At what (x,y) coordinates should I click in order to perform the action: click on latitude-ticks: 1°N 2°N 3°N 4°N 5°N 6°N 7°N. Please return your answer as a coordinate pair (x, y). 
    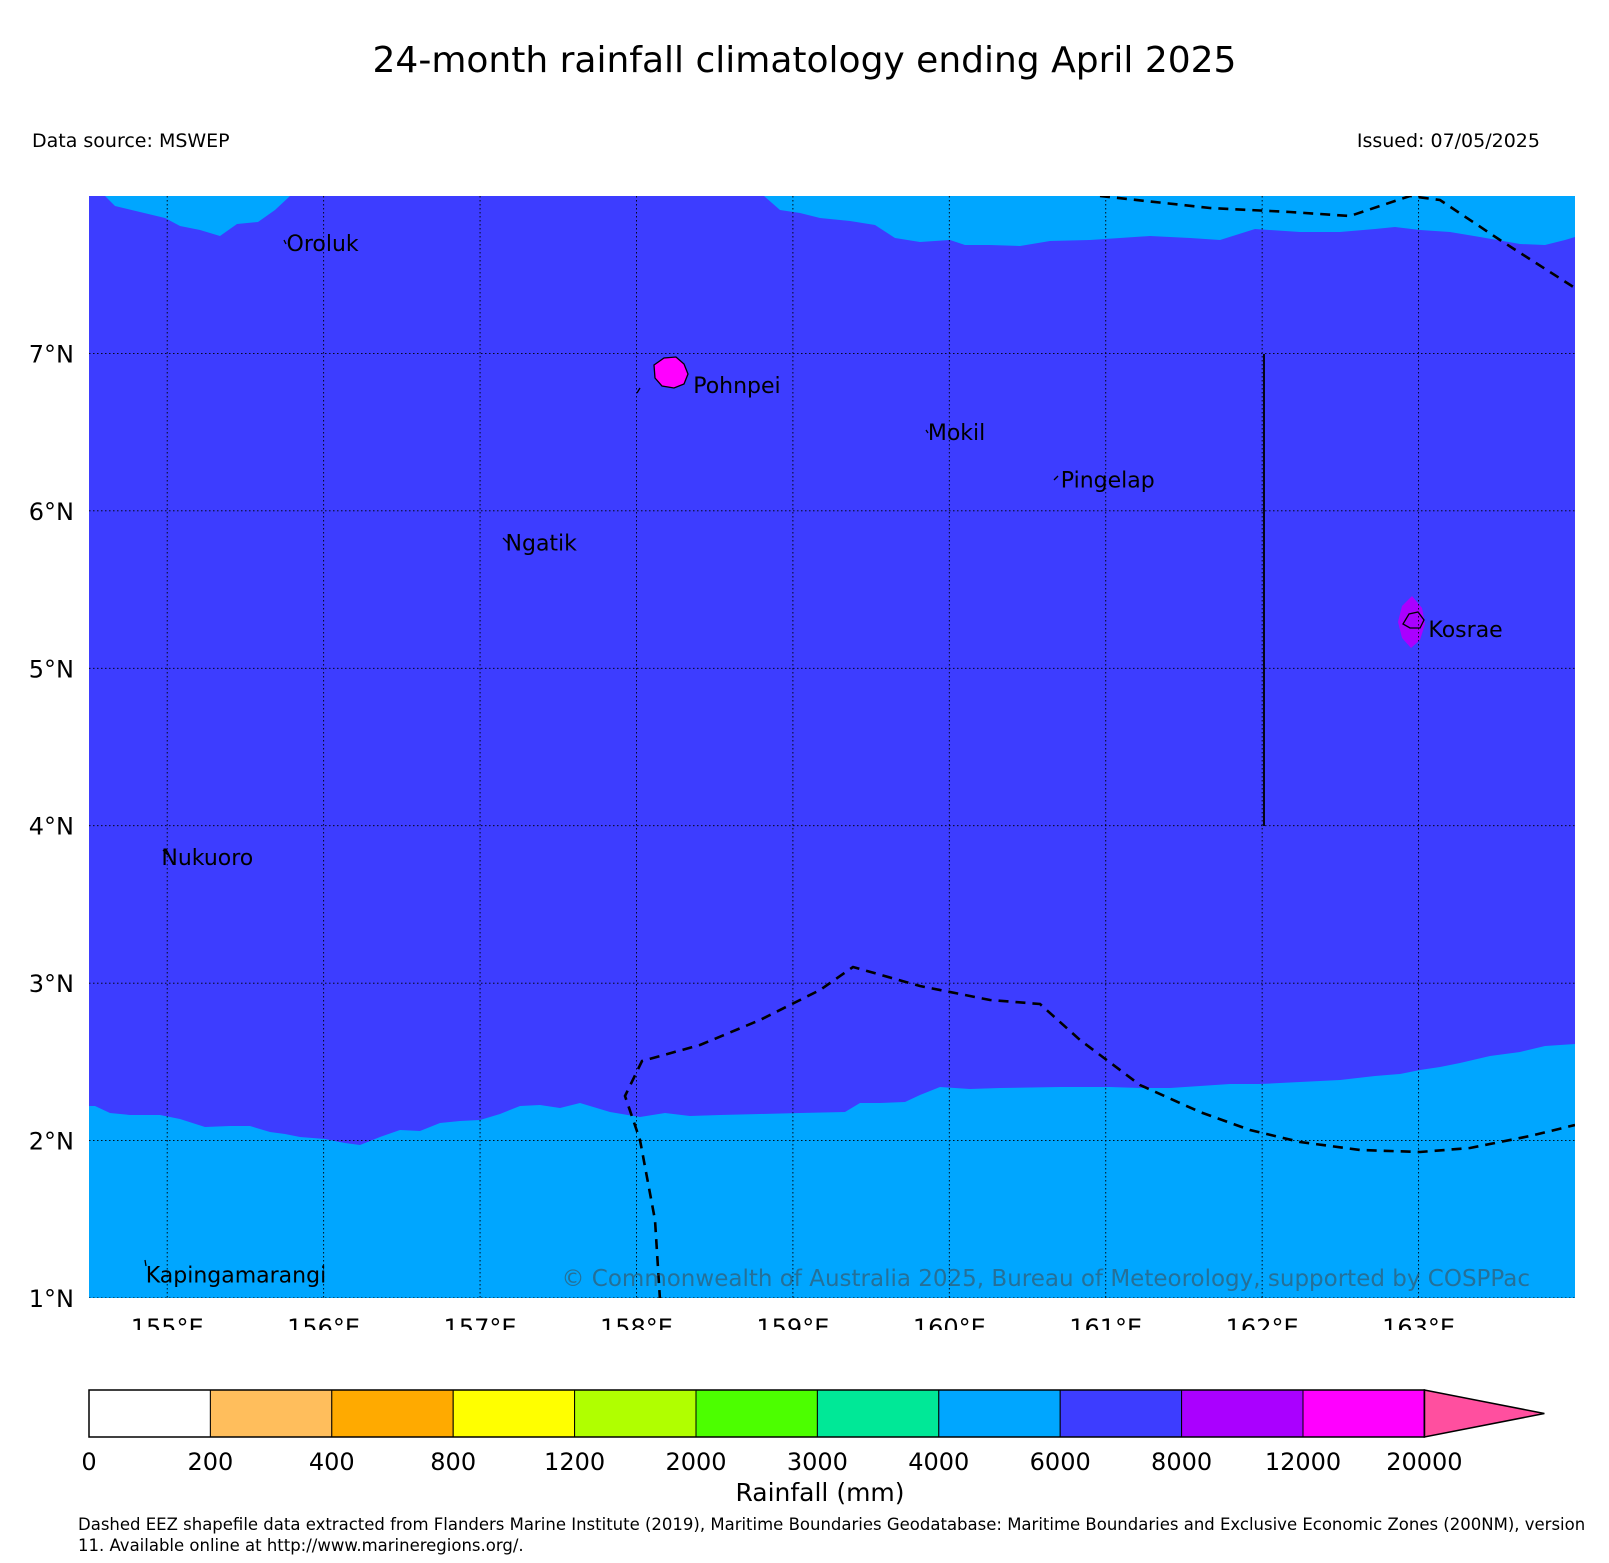
    Looking at the image, I should click on (51, 826).